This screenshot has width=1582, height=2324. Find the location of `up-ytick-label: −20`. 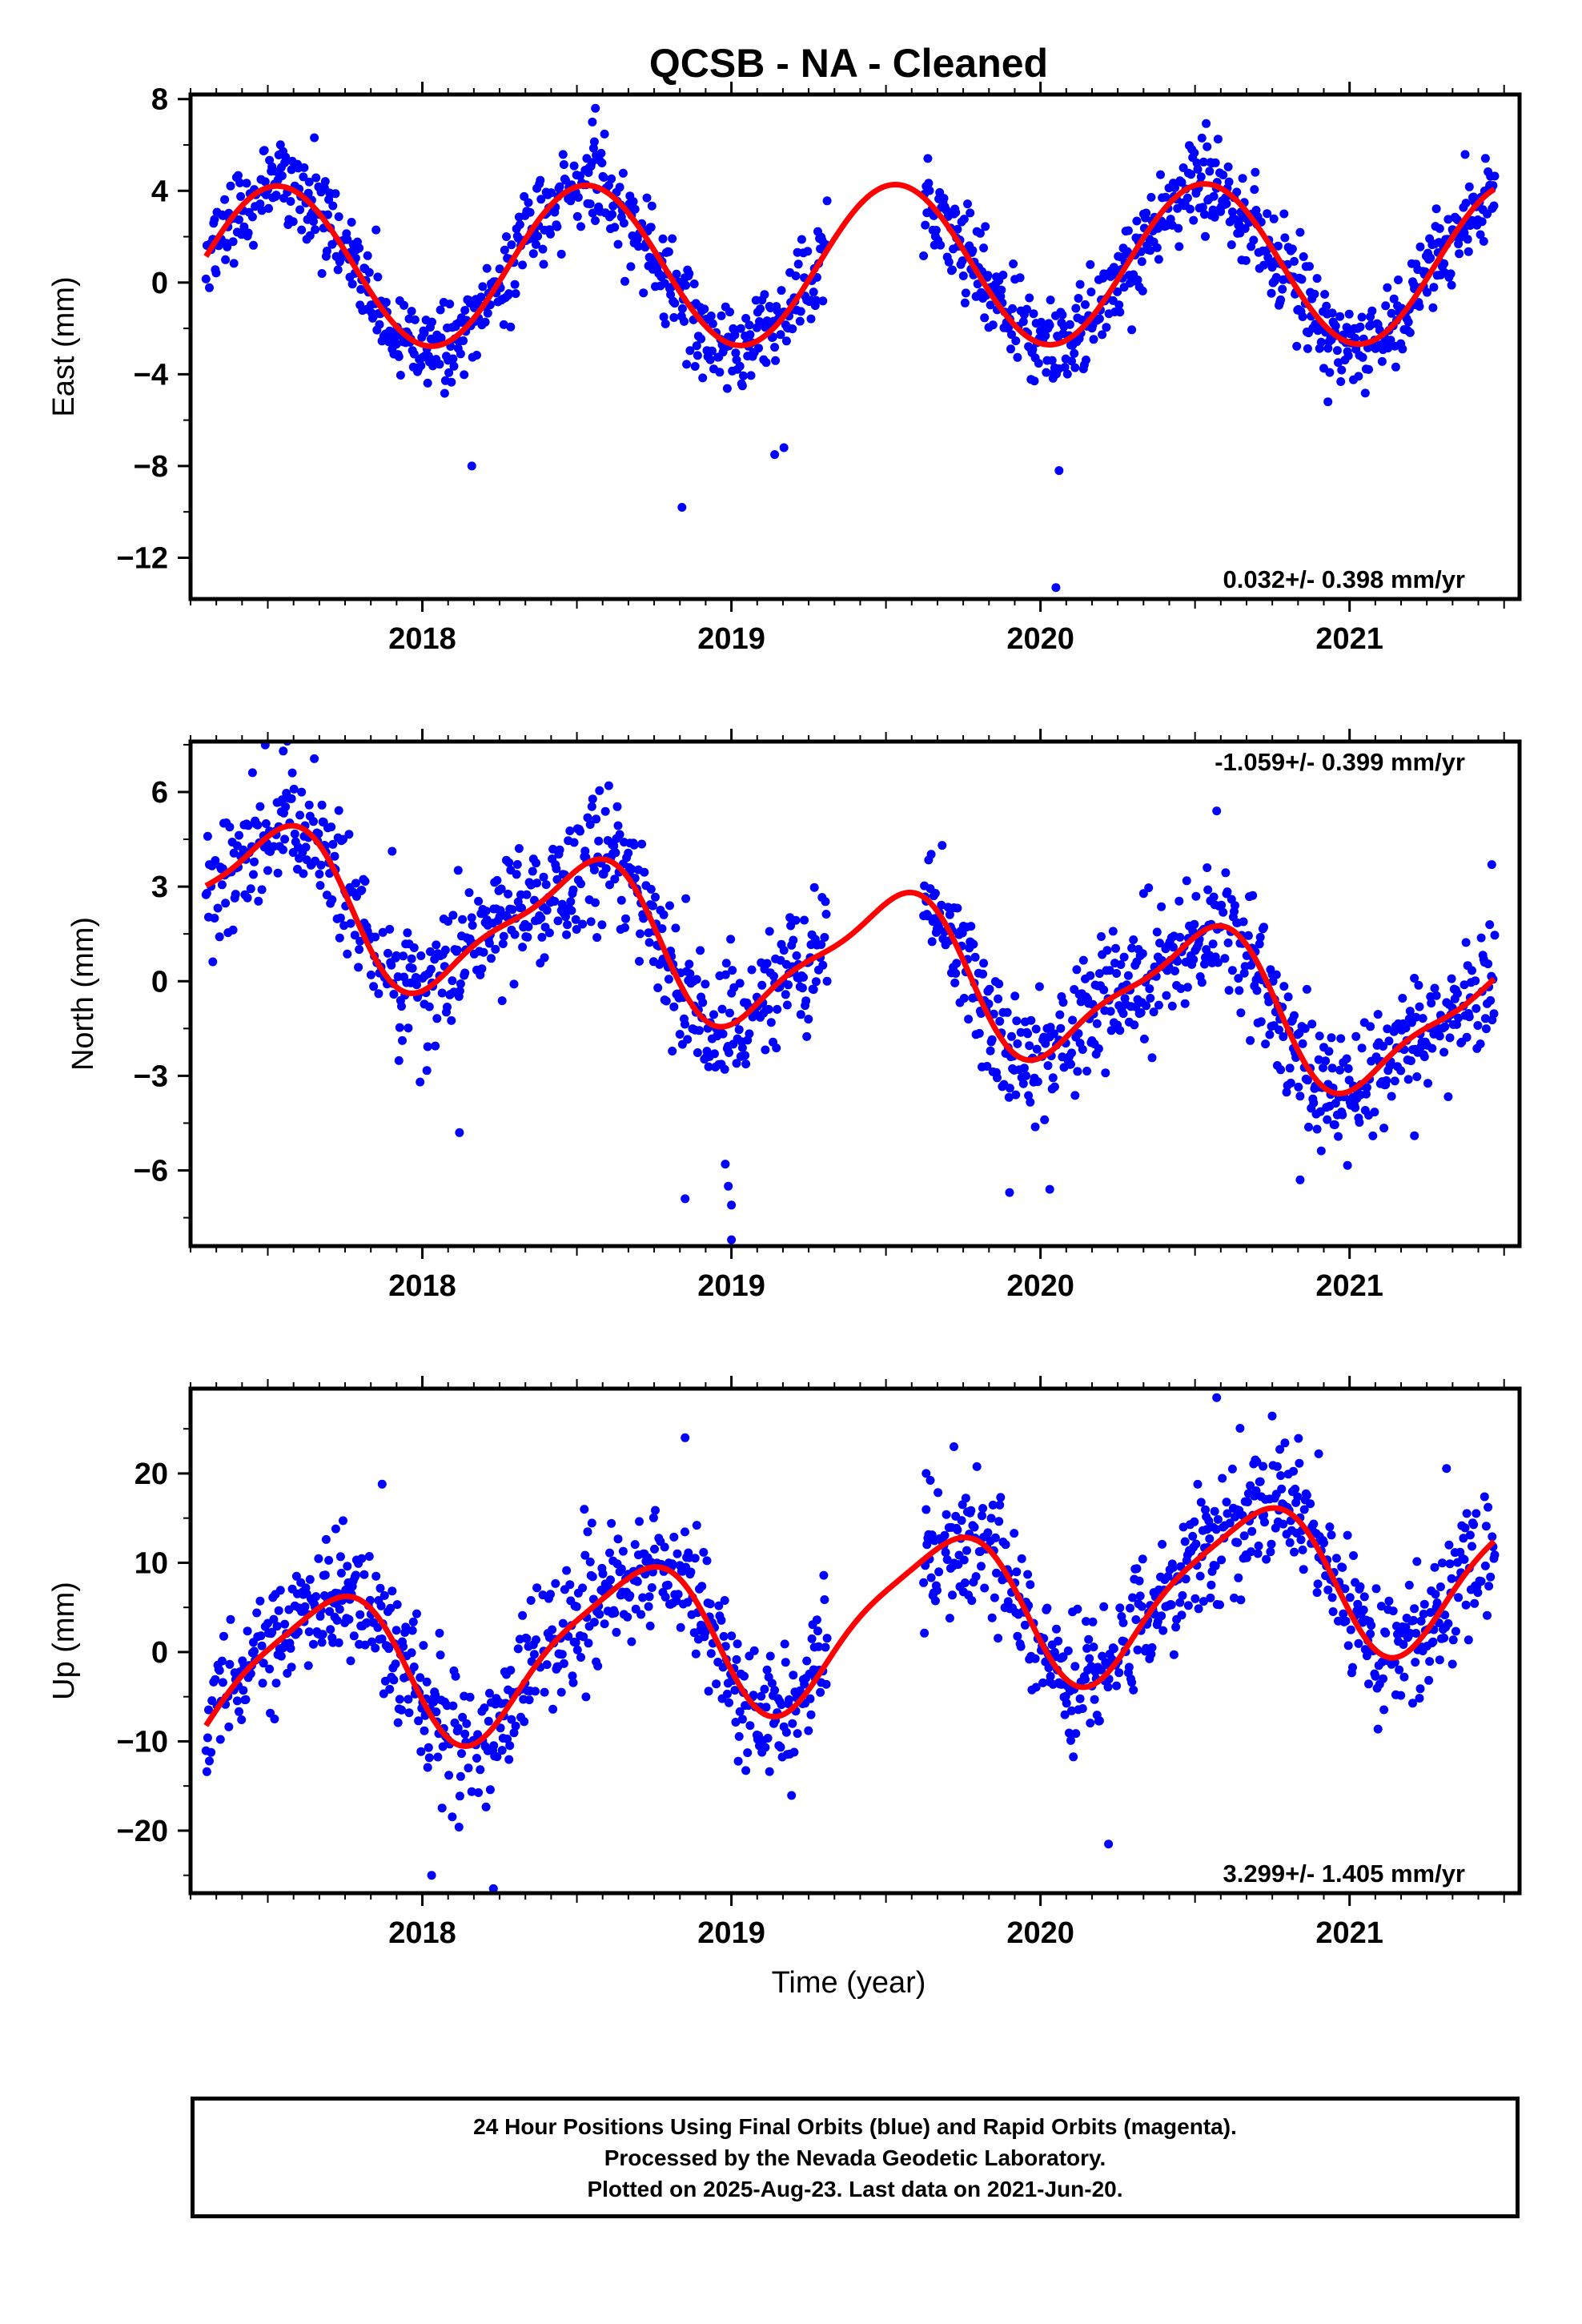

up-ytick-label: −20 is located at coordinates (142, 1832).